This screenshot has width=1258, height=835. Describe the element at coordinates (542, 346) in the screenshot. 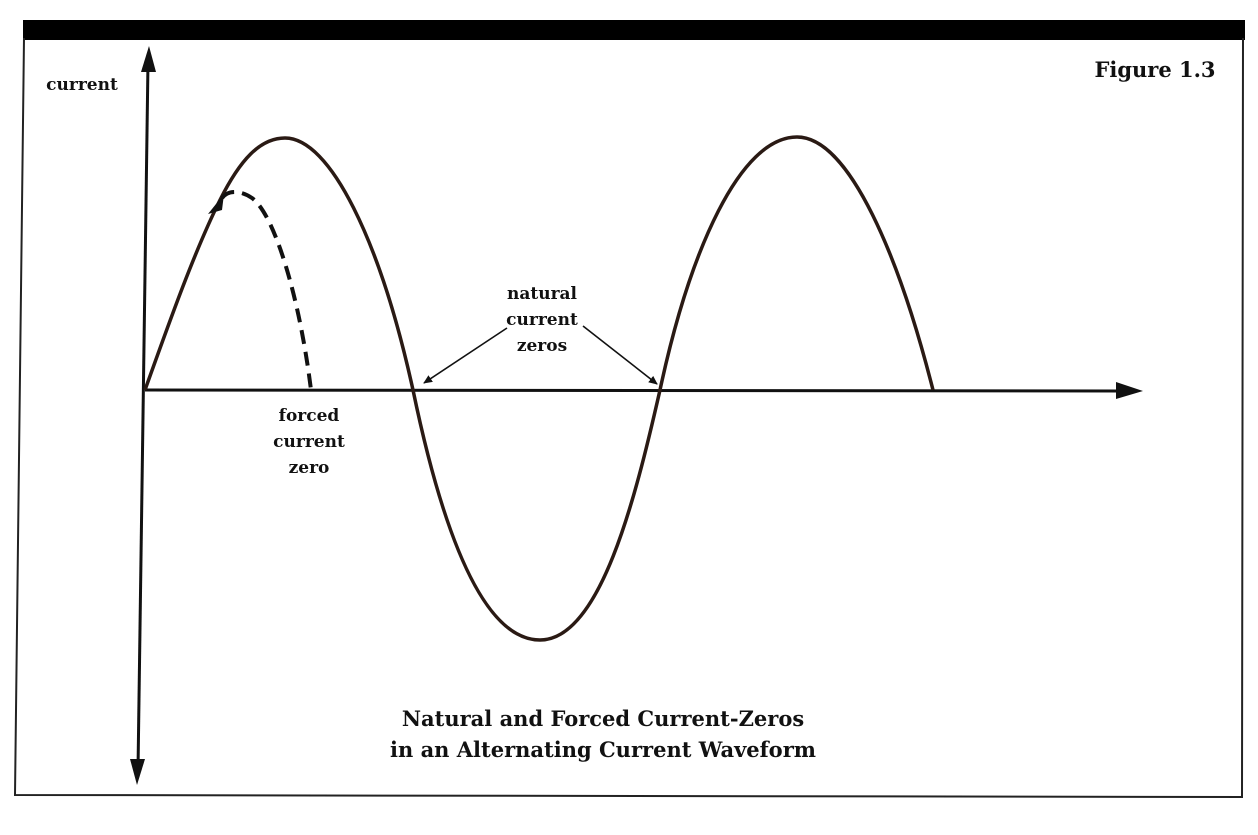

I see `natural-label-line: zeros` at that location.